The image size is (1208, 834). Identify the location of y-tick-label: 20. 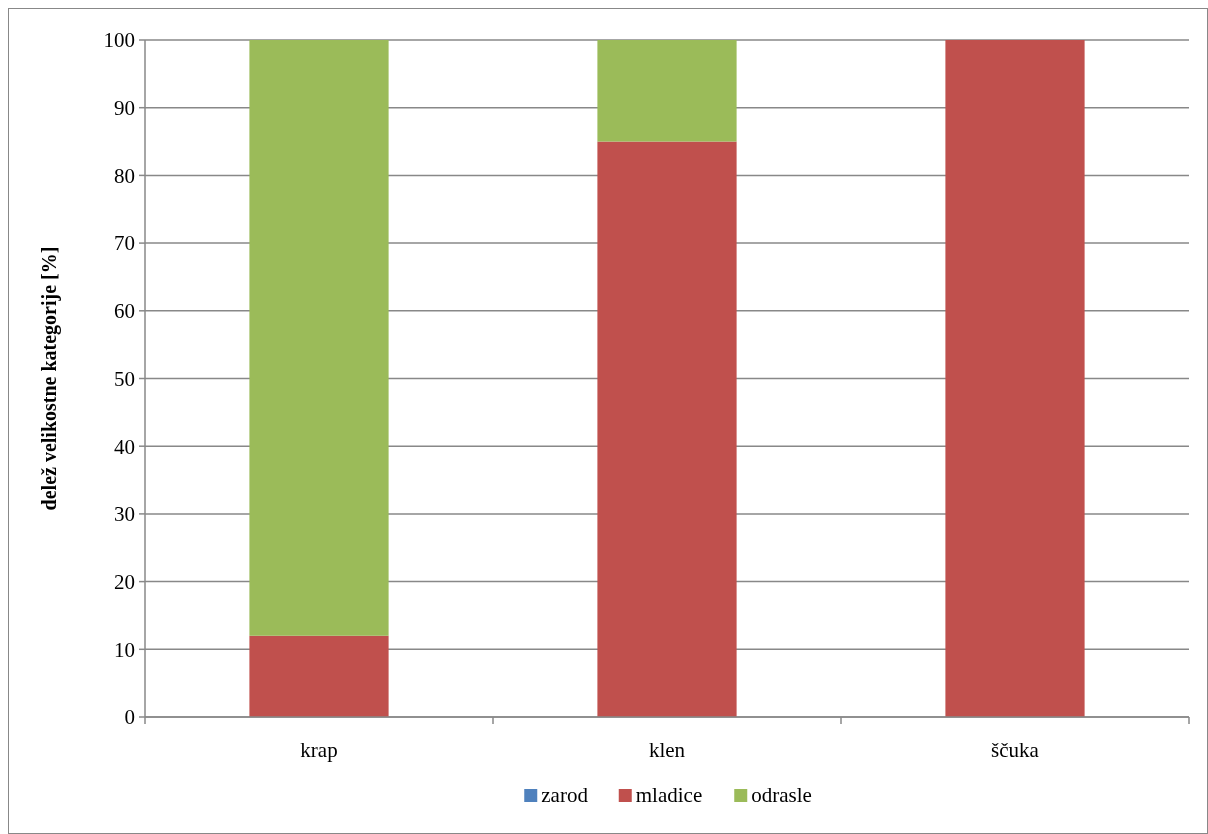
(124, 581).